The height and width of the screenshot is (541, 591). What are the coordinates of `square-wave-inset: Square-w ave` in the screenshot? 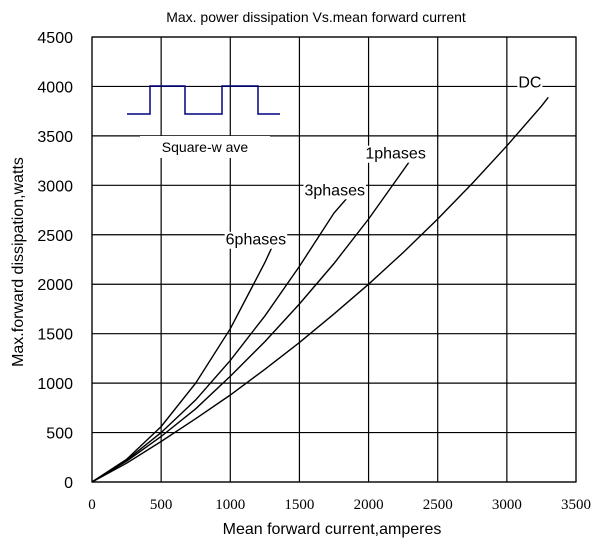 It's located at (203, 121).